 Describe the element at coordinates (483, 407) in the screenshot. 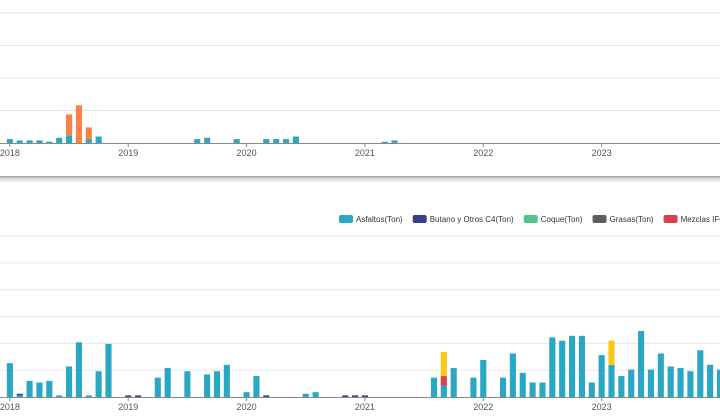

I see `x-tick-label: 2022` at that location.